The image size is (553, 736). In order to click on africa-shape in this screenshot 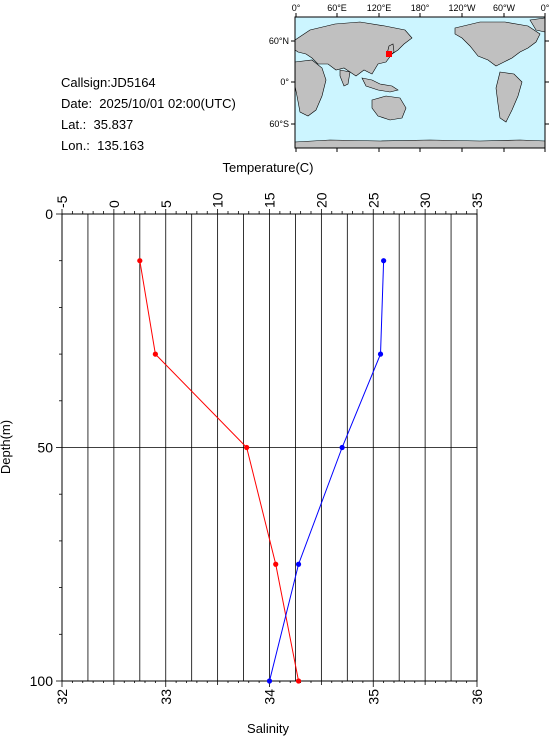, I will do `click(310, 88)`.